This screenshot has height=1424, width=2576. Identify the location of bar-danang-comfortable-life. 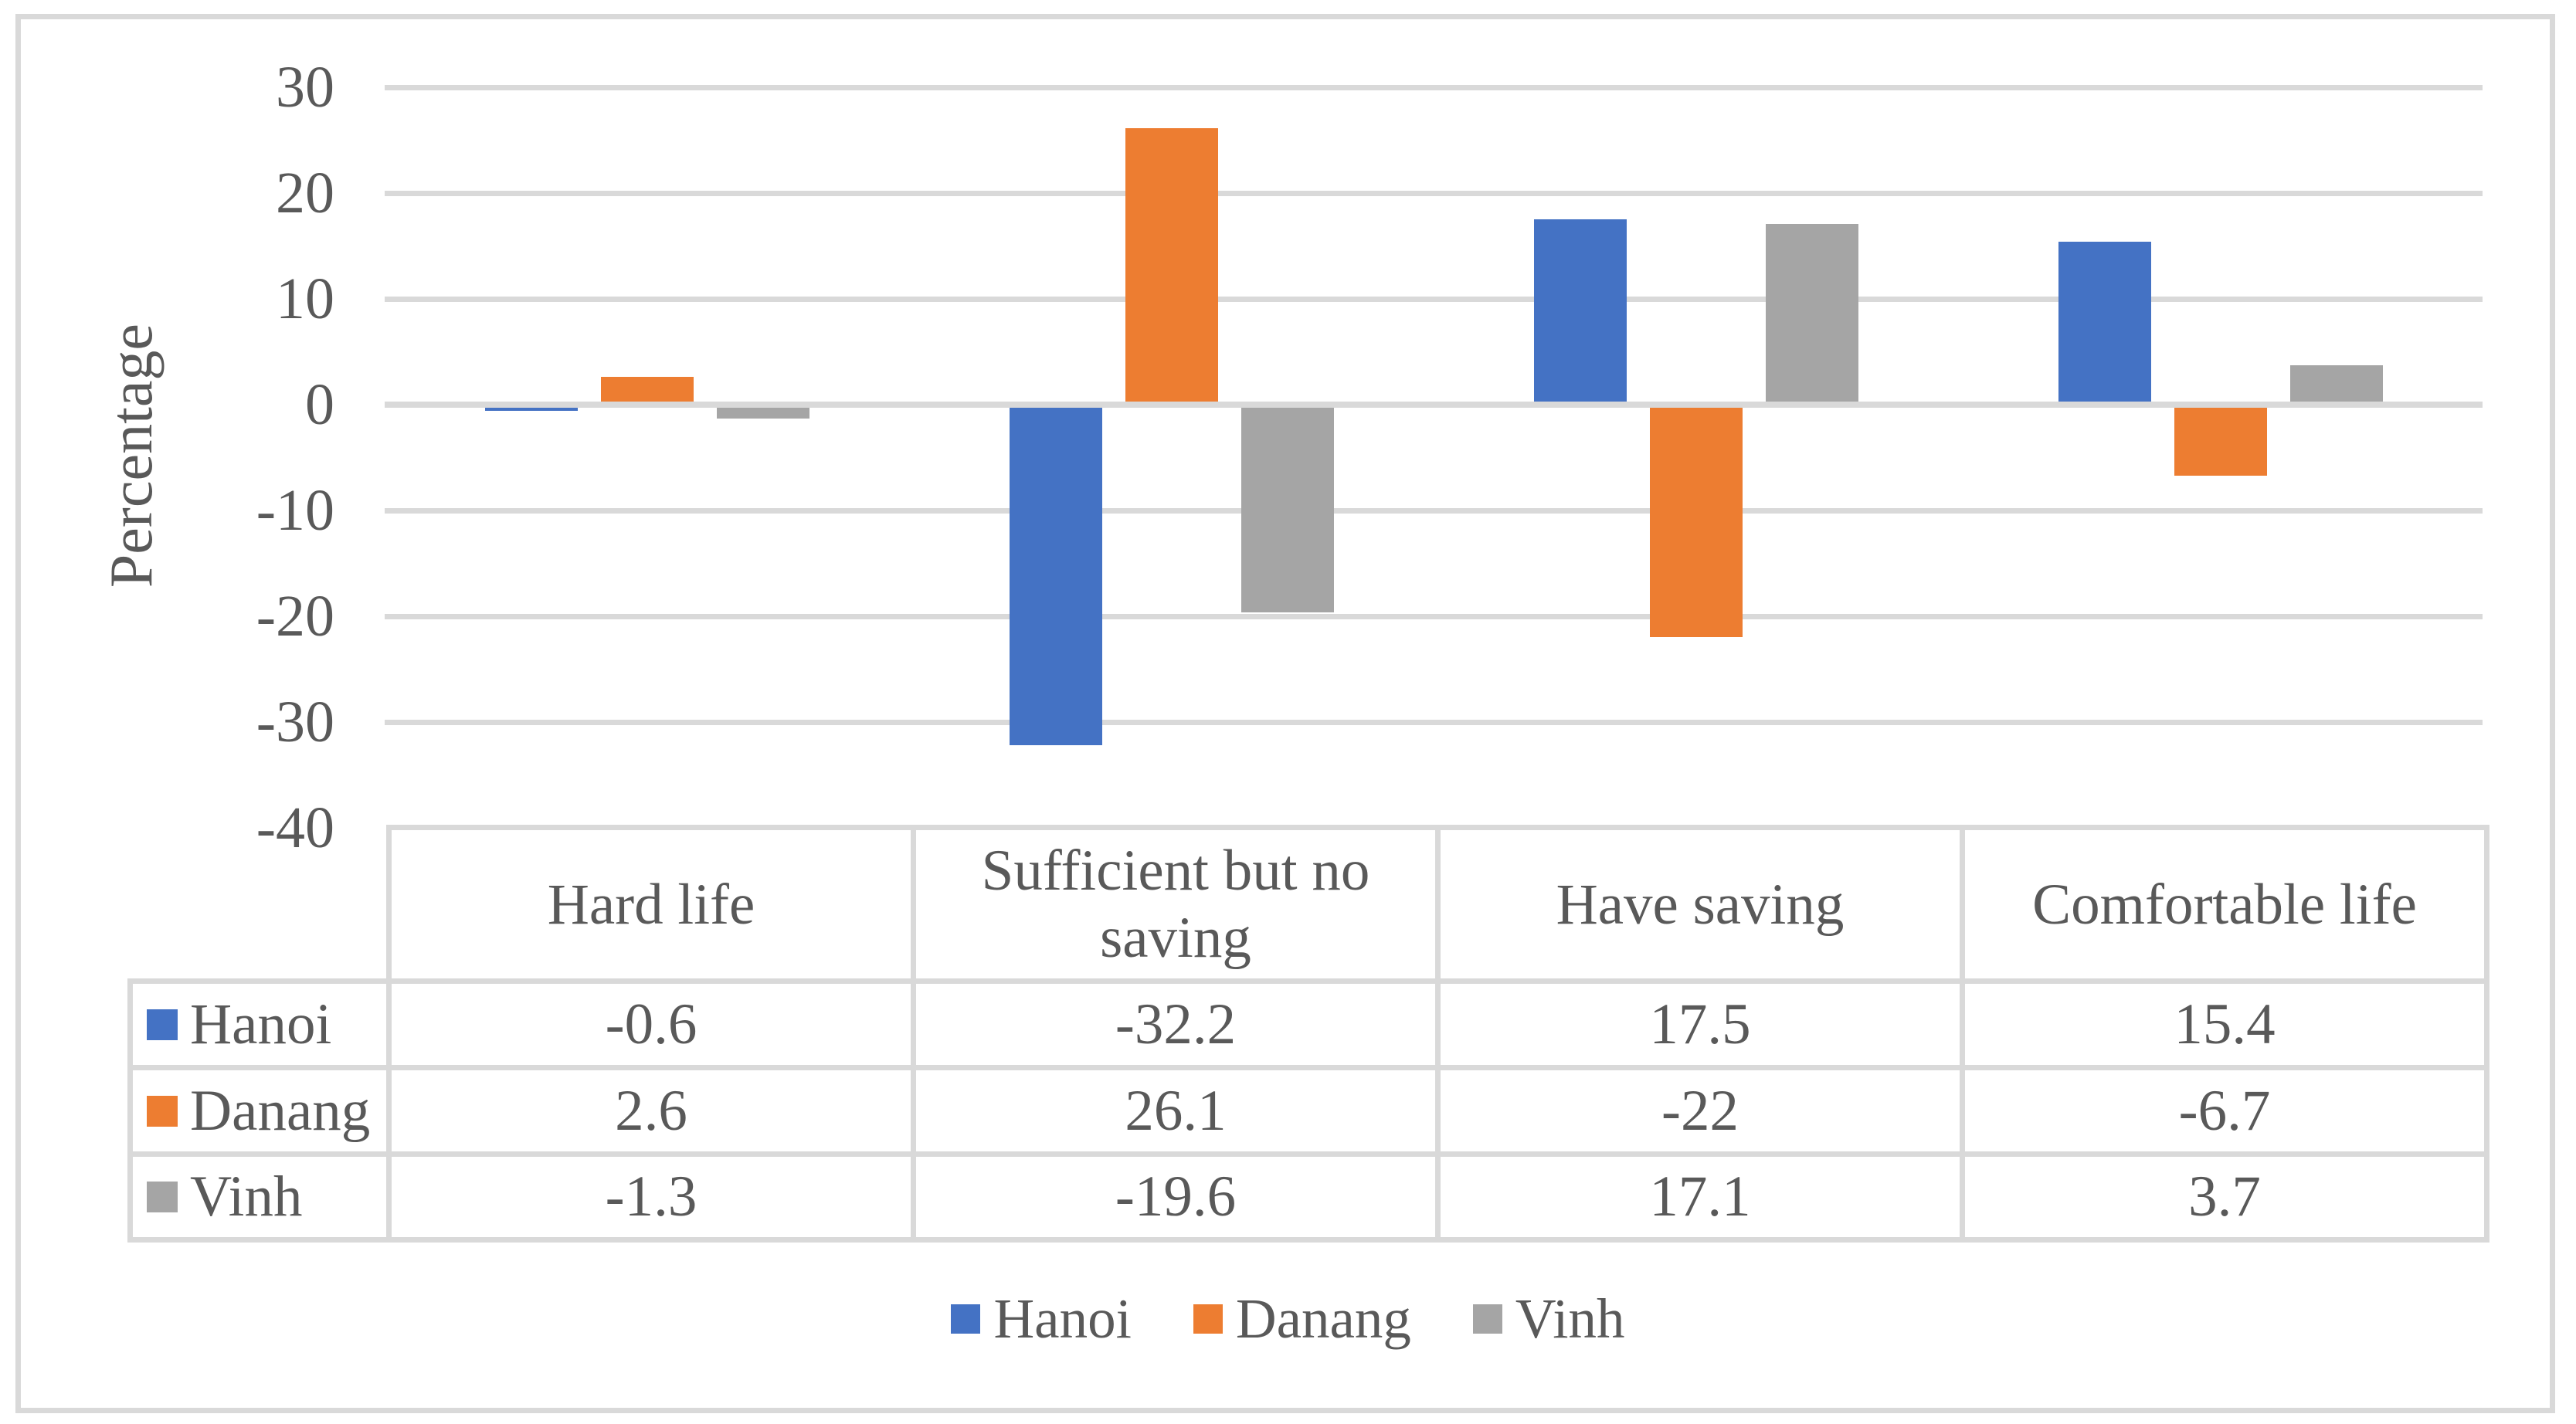
(2220, 441).